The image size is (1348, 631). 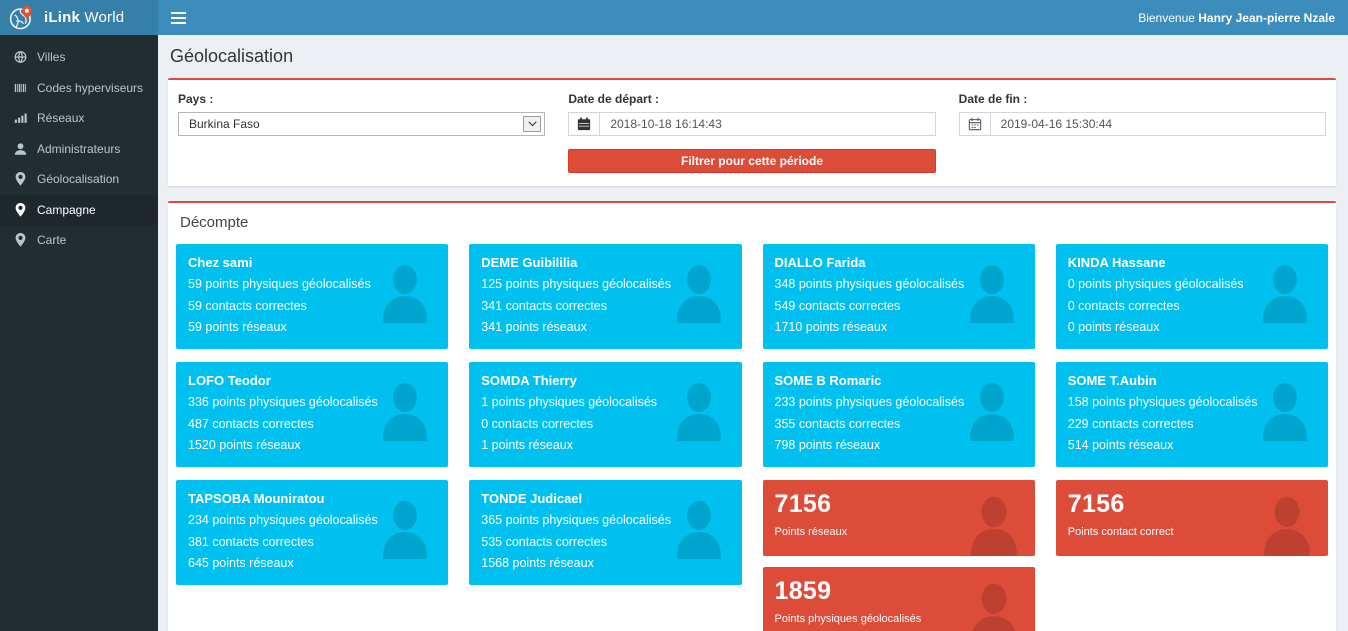 I want to click on total-value: 1859, so click(x=803, y=591).